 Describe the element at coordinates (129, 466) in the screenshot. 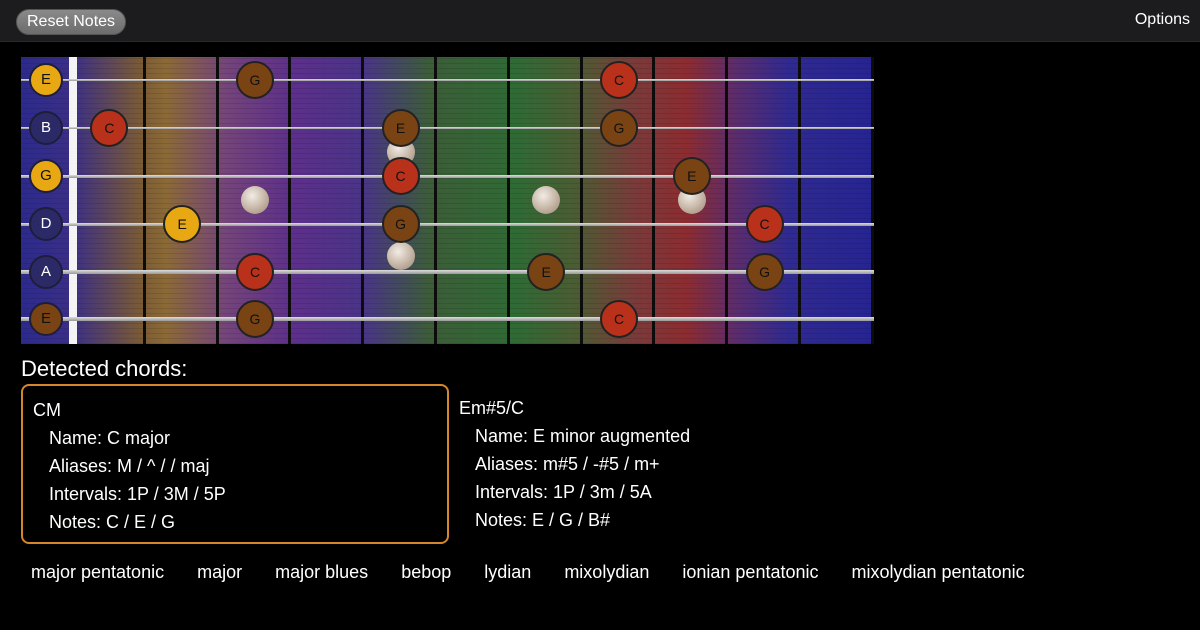

I see `chord-aliases: Aliases: M / ^ / / maj` at that location.